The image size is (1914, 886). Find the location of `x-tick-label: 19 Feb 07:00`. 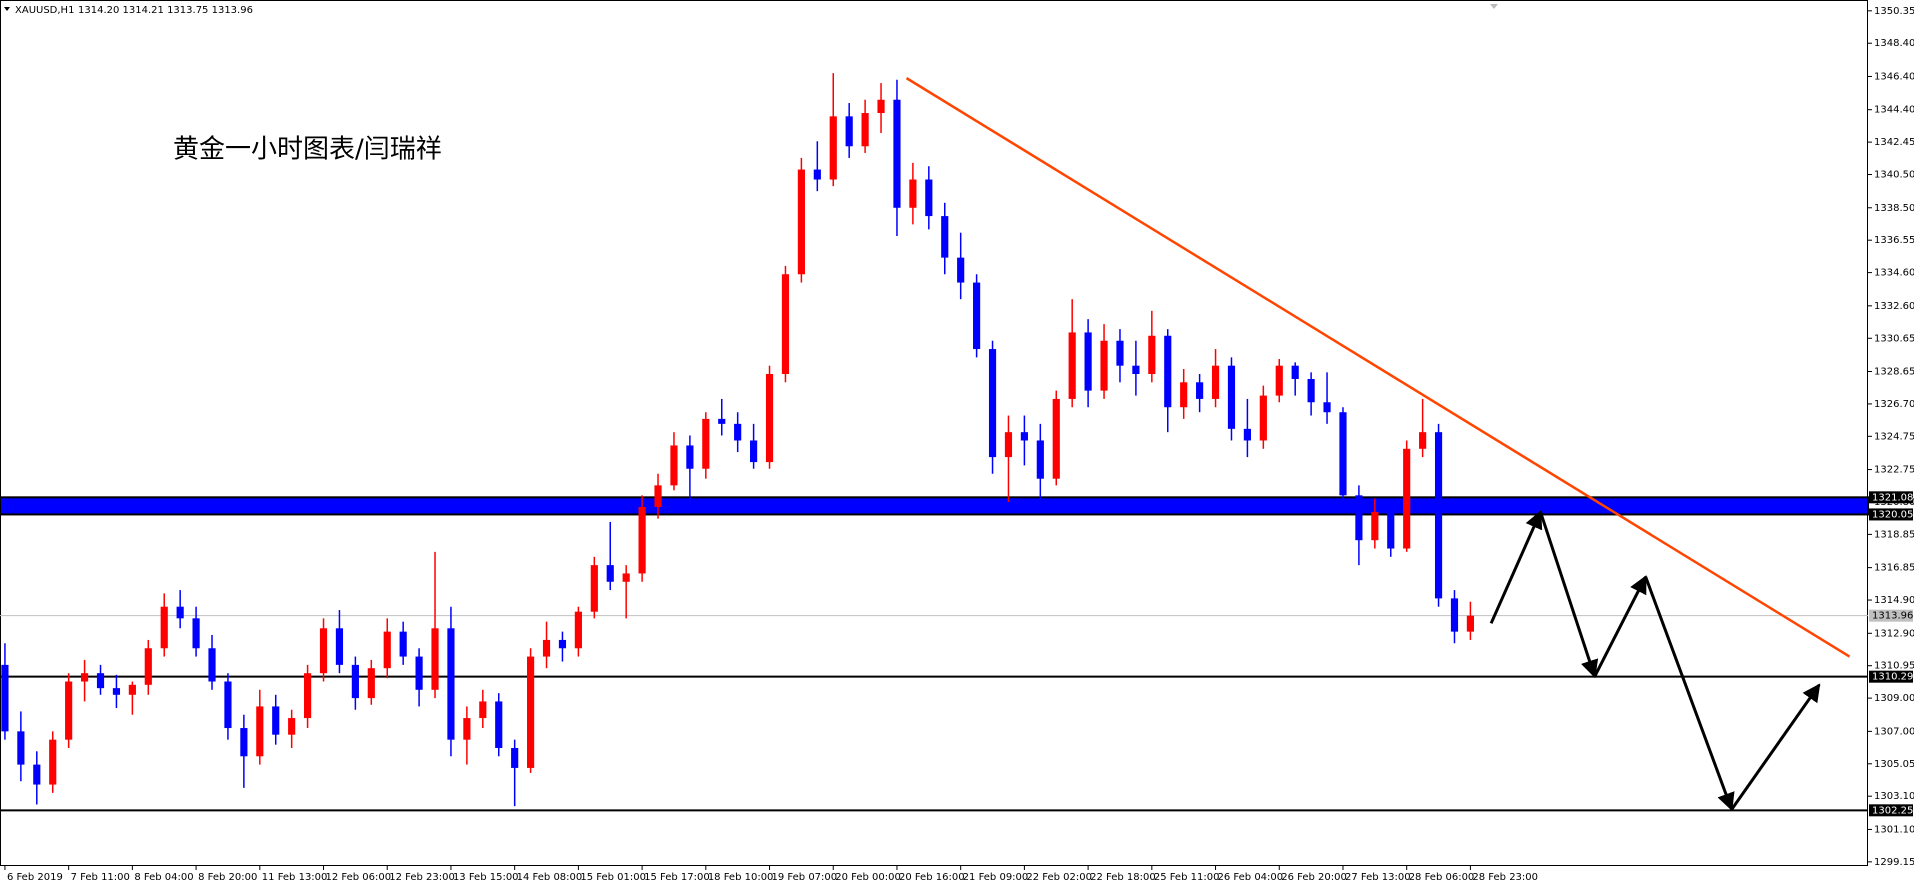

x-tick-label: 19 Feb 07:00 is located at coordinates (805, 877).